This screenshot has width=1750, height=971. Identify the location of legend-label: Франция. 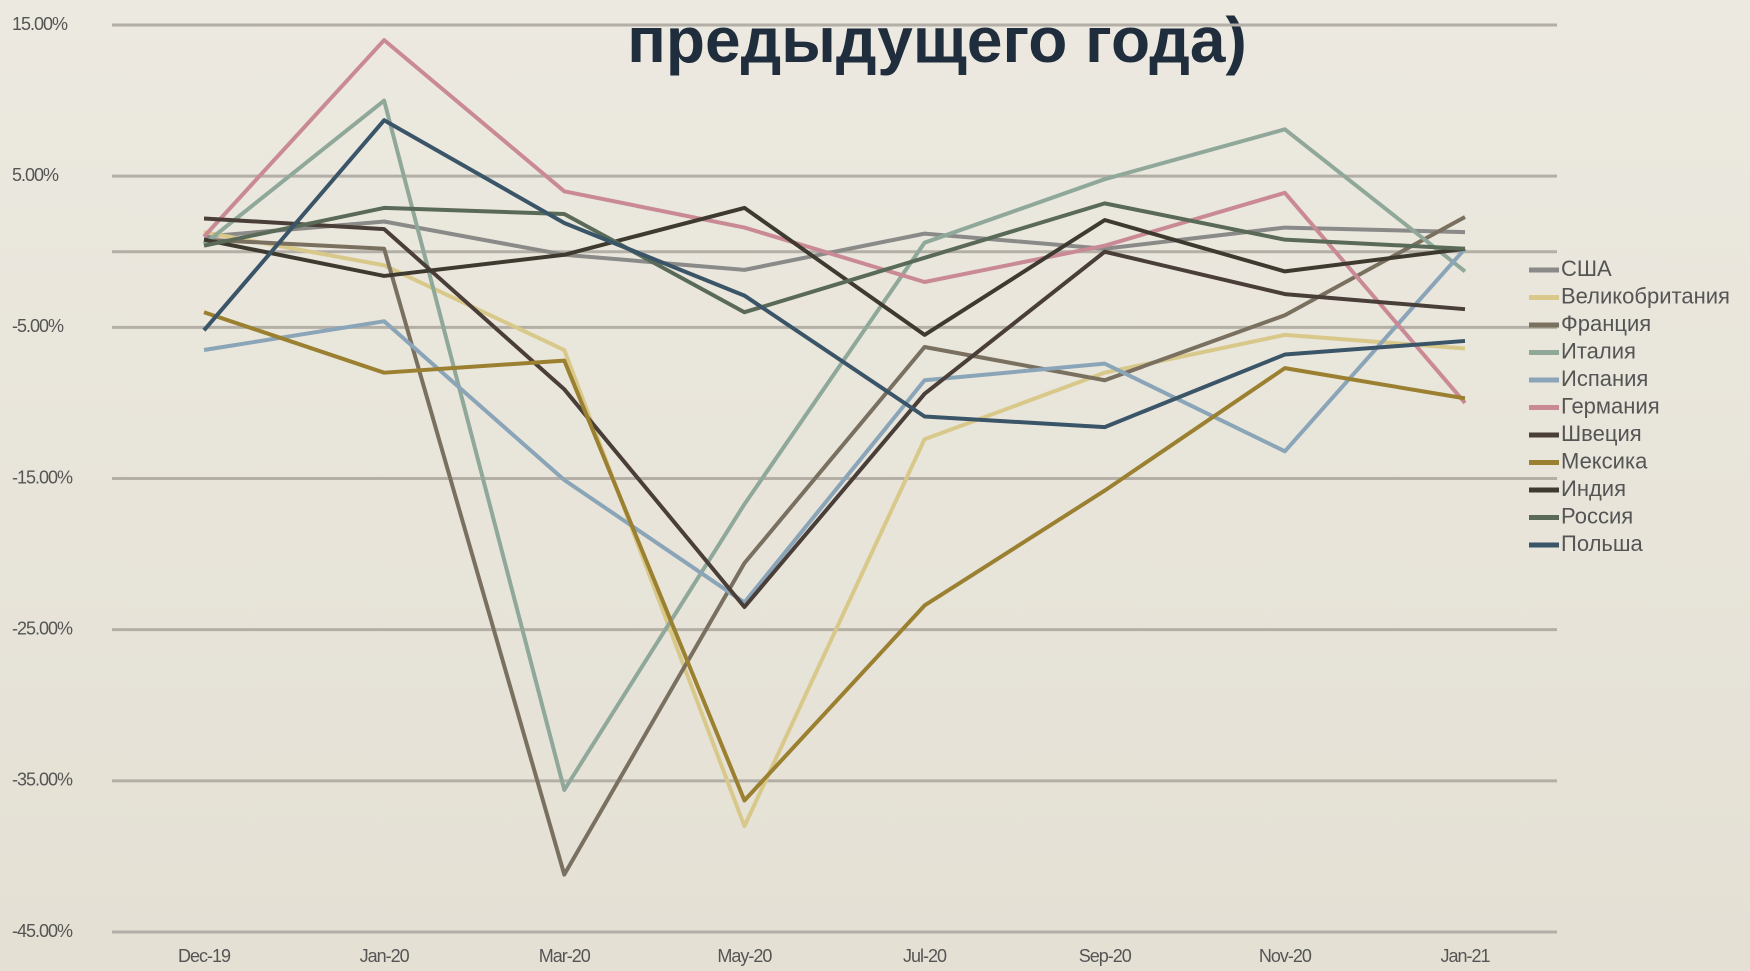
(1606, 323).